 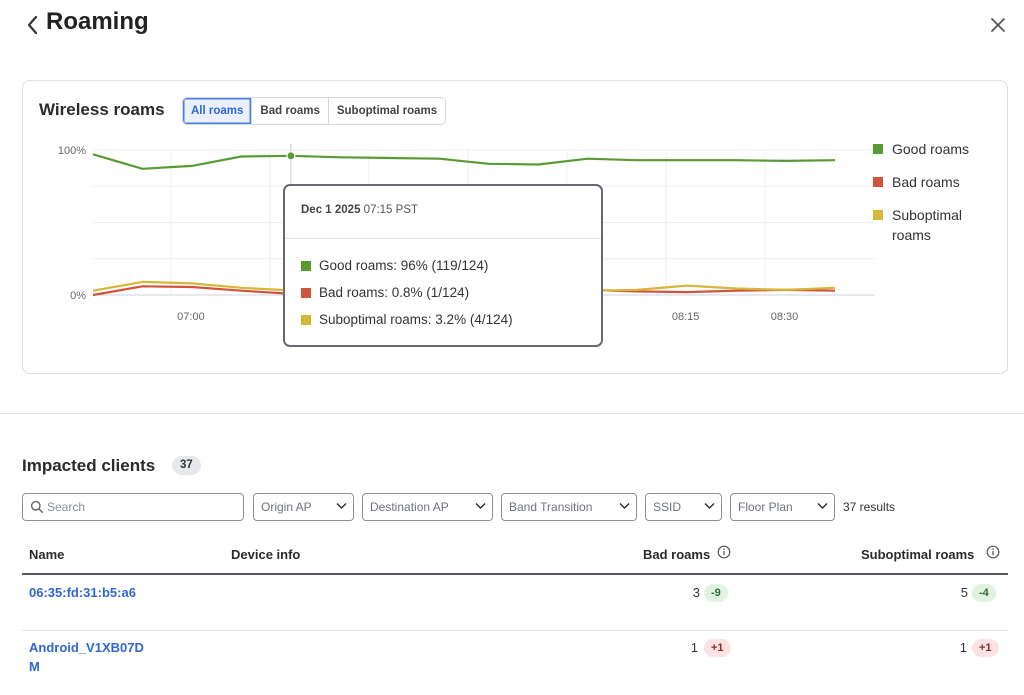 I want to click on suboptimal-roams-value: 5, so click(x=964, y=592).